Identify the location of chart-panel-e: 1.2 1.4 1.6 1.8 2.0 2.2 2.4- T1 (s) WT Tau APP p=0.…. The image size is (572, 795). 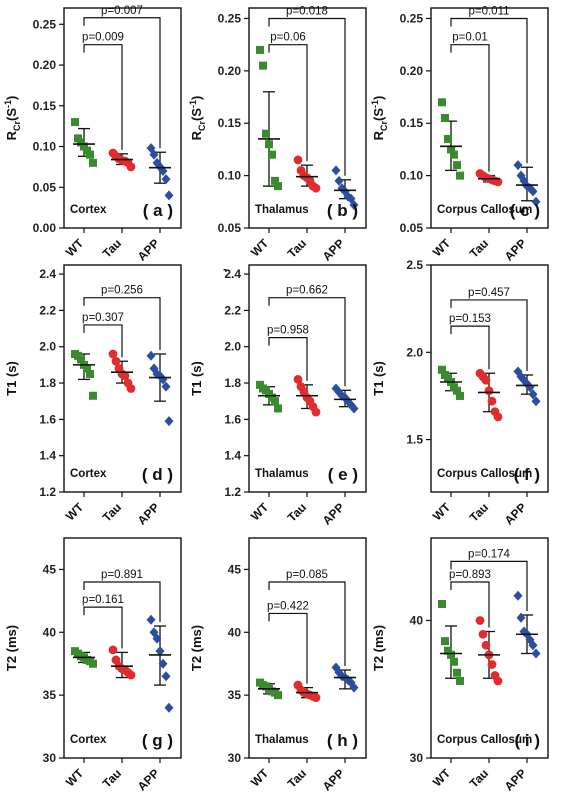
(278, 395).